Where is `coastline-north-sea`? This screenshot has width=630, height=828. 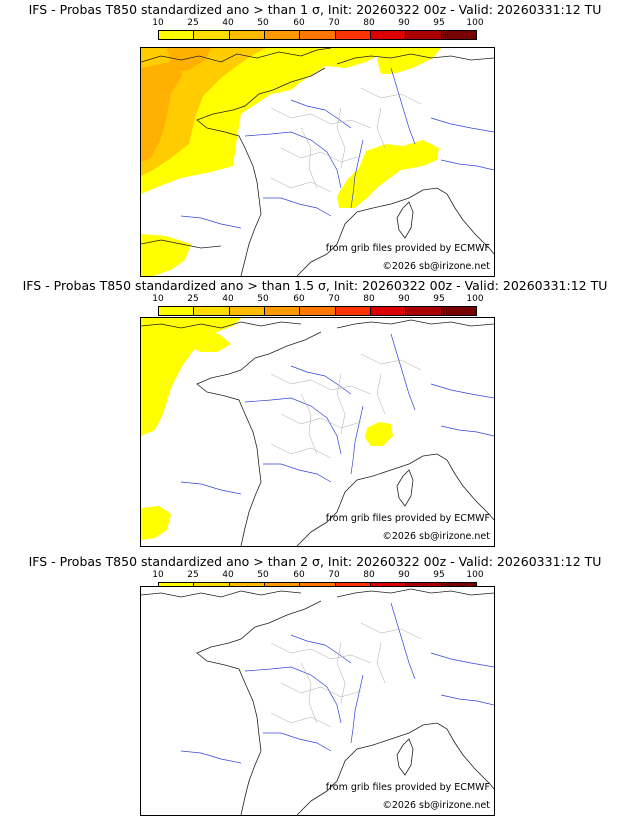
coastline-north-sea is located at coordinates (415, 593).